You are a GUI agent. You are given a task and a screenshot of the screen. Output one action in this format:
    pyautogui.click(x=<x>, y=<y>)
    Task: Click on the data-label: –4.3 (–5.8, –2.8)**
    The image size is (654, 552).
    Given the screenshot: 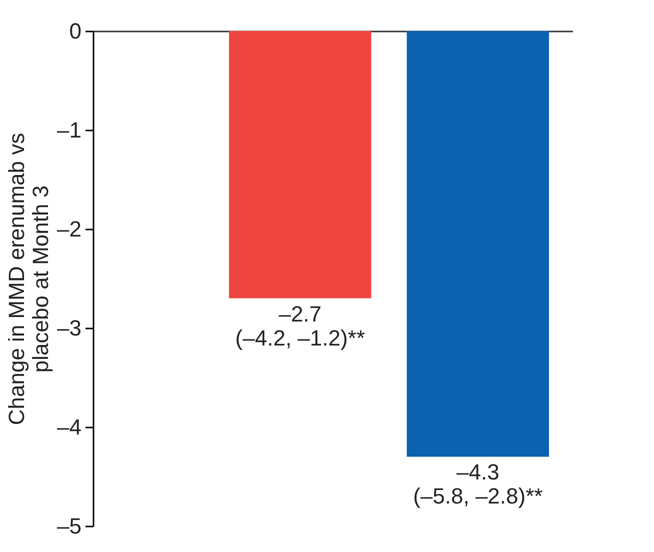 What is the action you would take?
    pyautogui.click(x=478, y=484)
    